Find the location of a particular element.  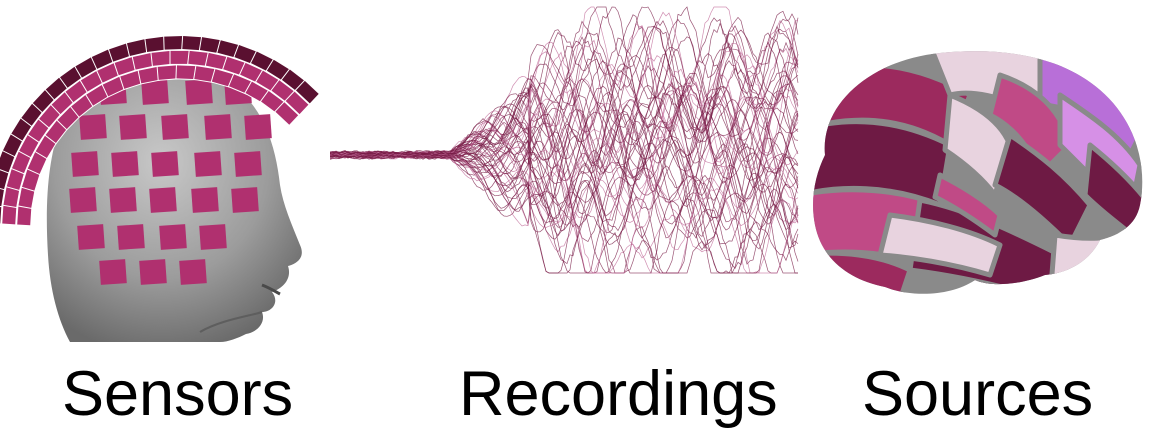

sensor-patches is located at coordinates (170, 182).